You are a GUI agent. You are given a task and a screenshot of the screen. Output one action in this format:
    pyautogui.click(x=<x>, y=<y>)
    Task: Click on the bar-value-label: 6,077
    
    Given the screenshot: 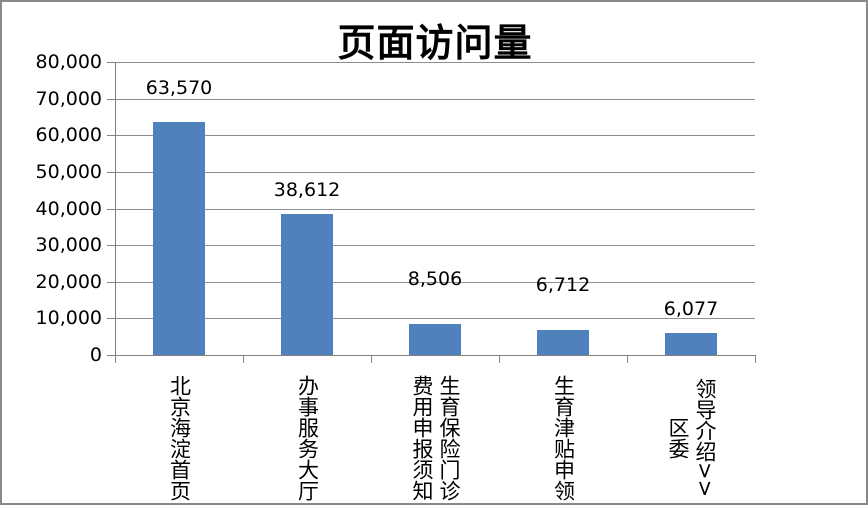 What is the action you would take?
    pyautogui.click(x=691, y=309)
    